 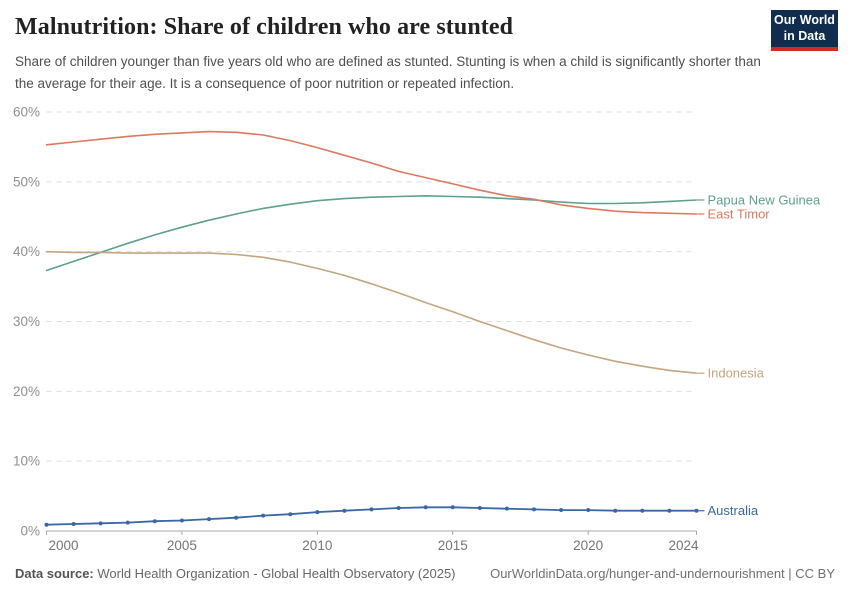 I want to click on series-end-label-papua-new-guinea: Papua New Guinea, so click(x=765, y=199).